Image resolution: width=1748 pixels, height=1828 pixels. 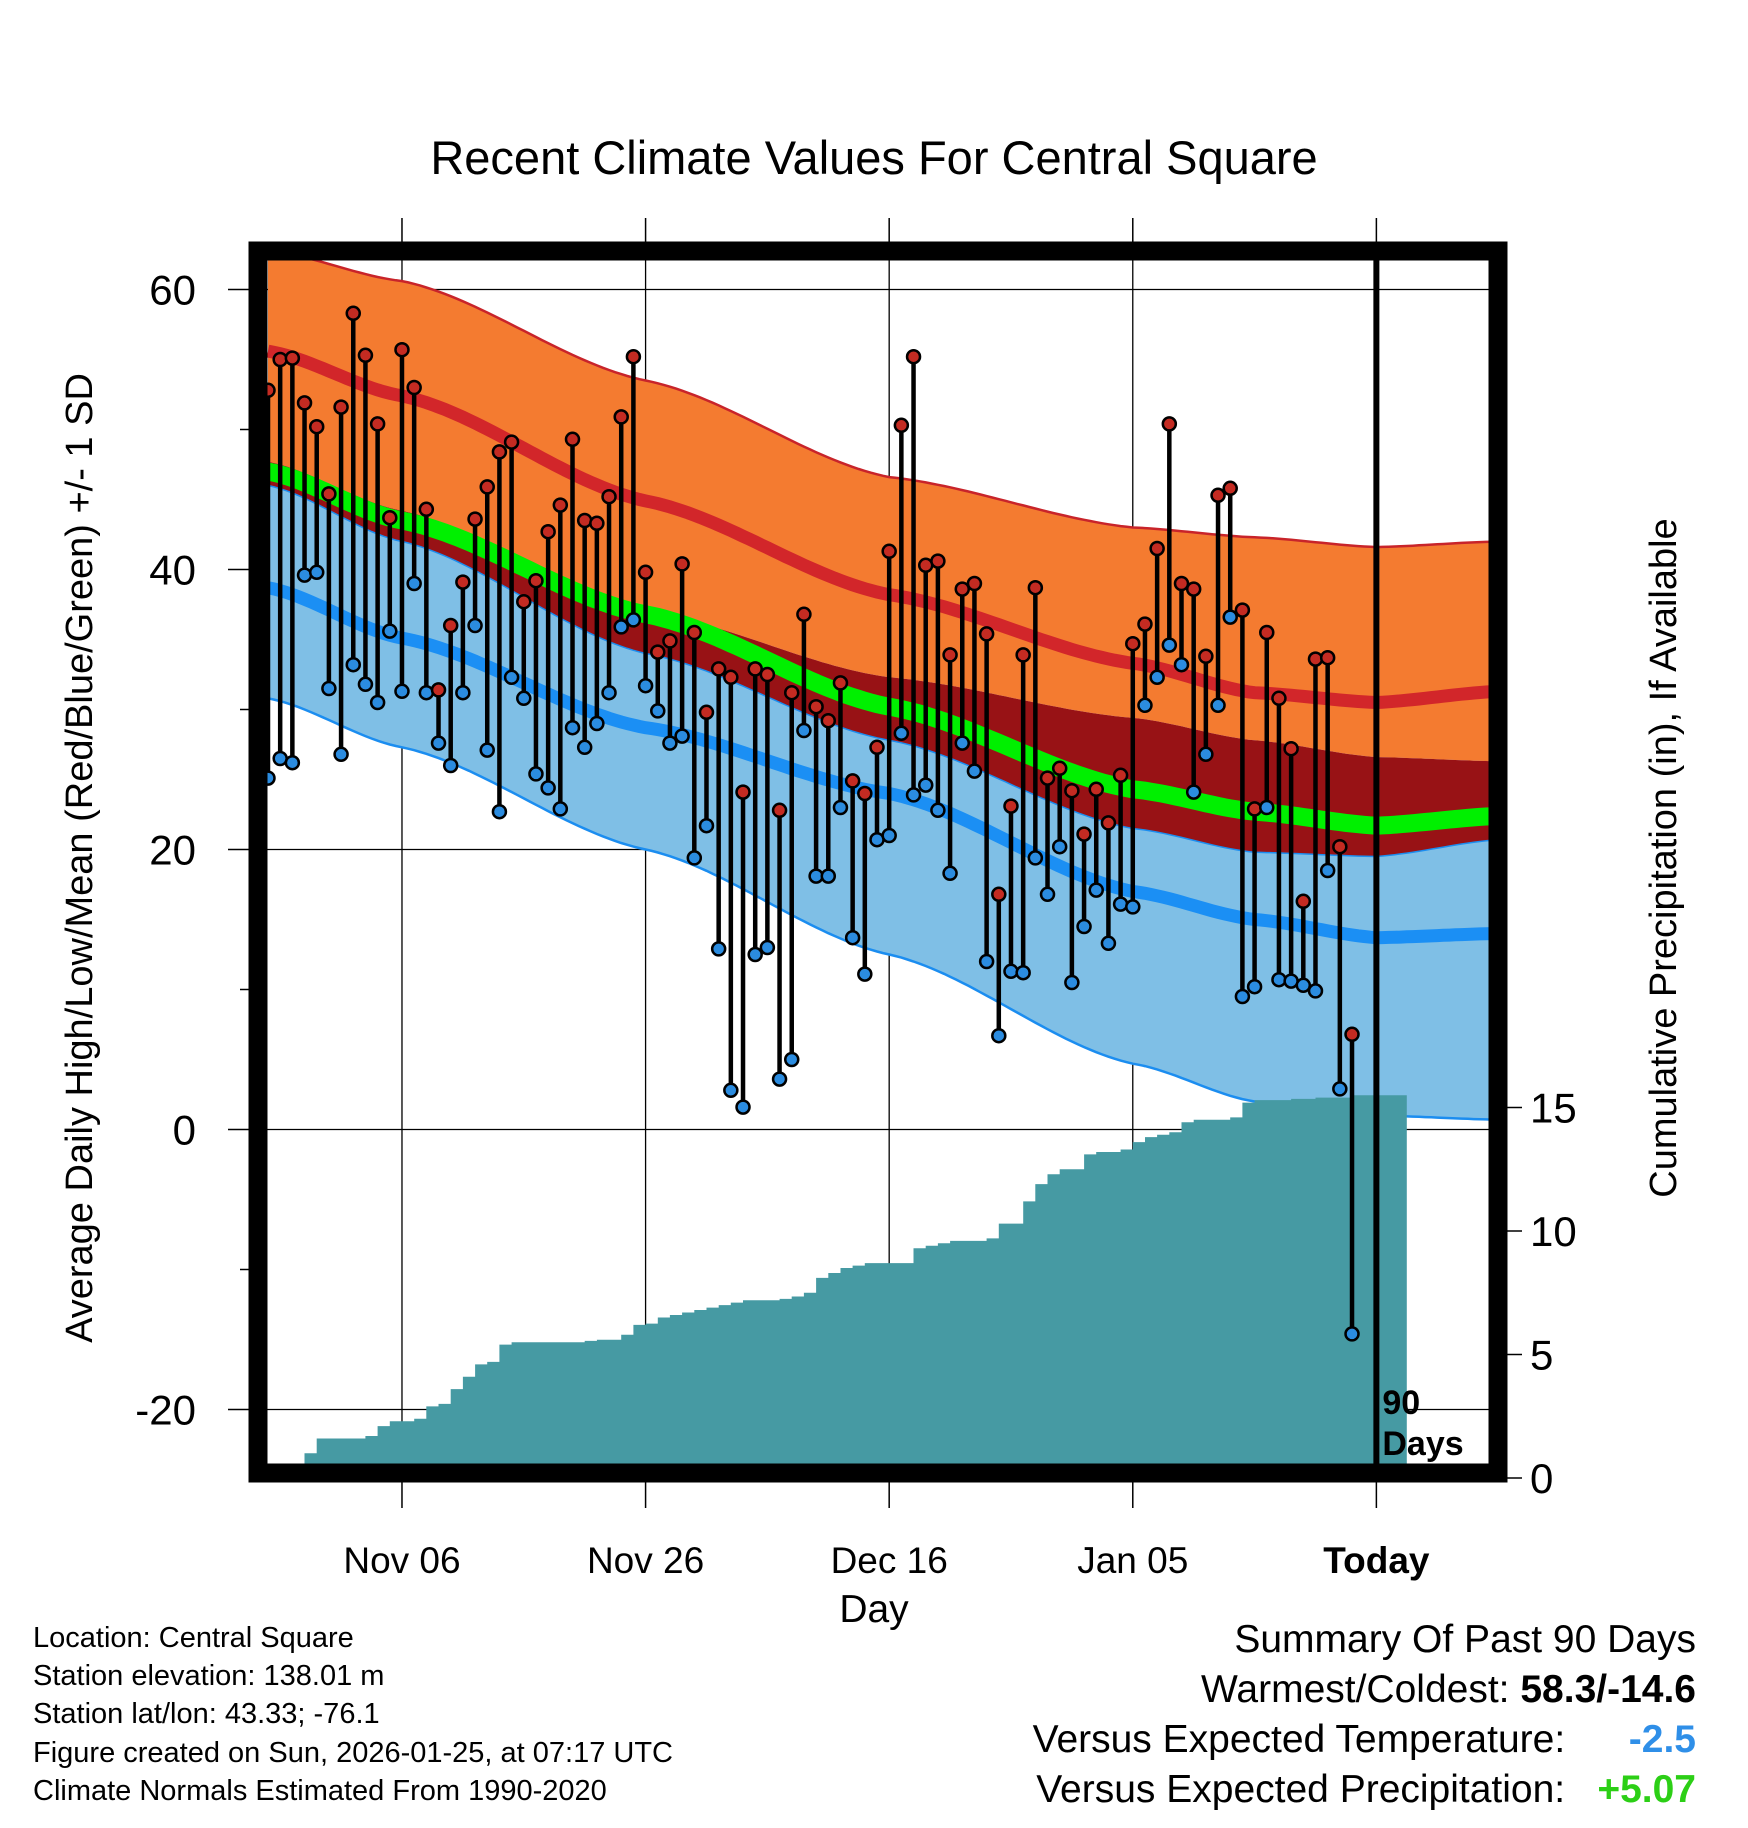 What do you see at coordinates (320, 1790) in the screenshot?
I see `normals-text: Climate Normals Estimated From 1990-2020` at bounding box center [320, 1790].